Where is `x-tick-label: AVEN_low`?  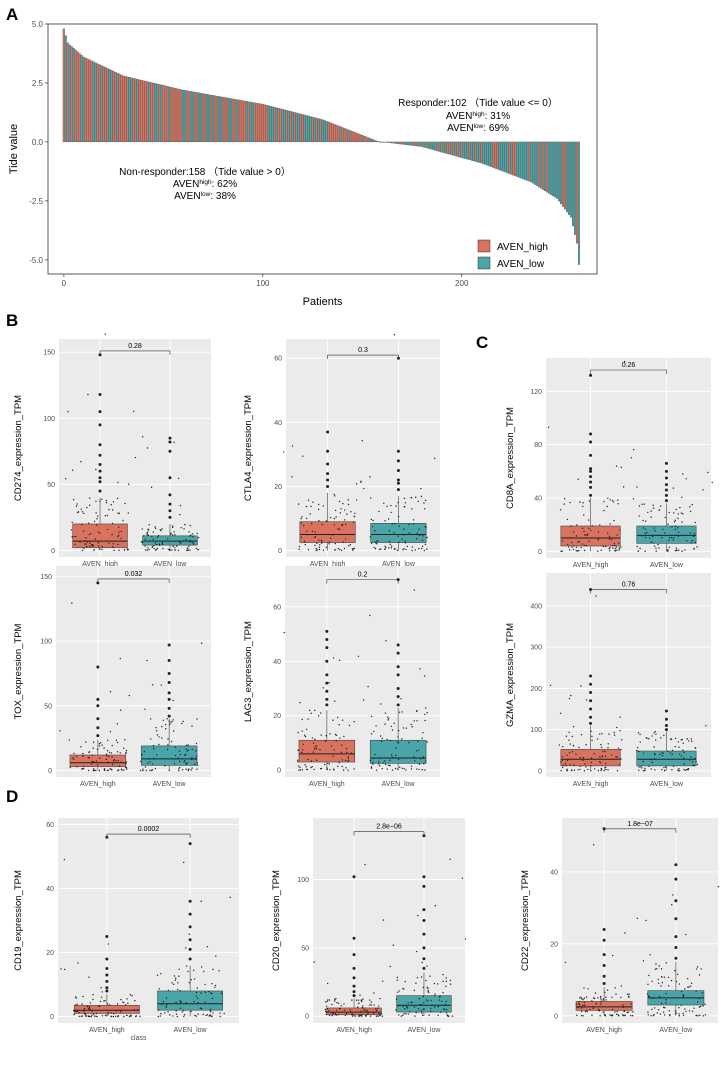
x-tick-label: AVEN_low is located at coordinates (170, 784).